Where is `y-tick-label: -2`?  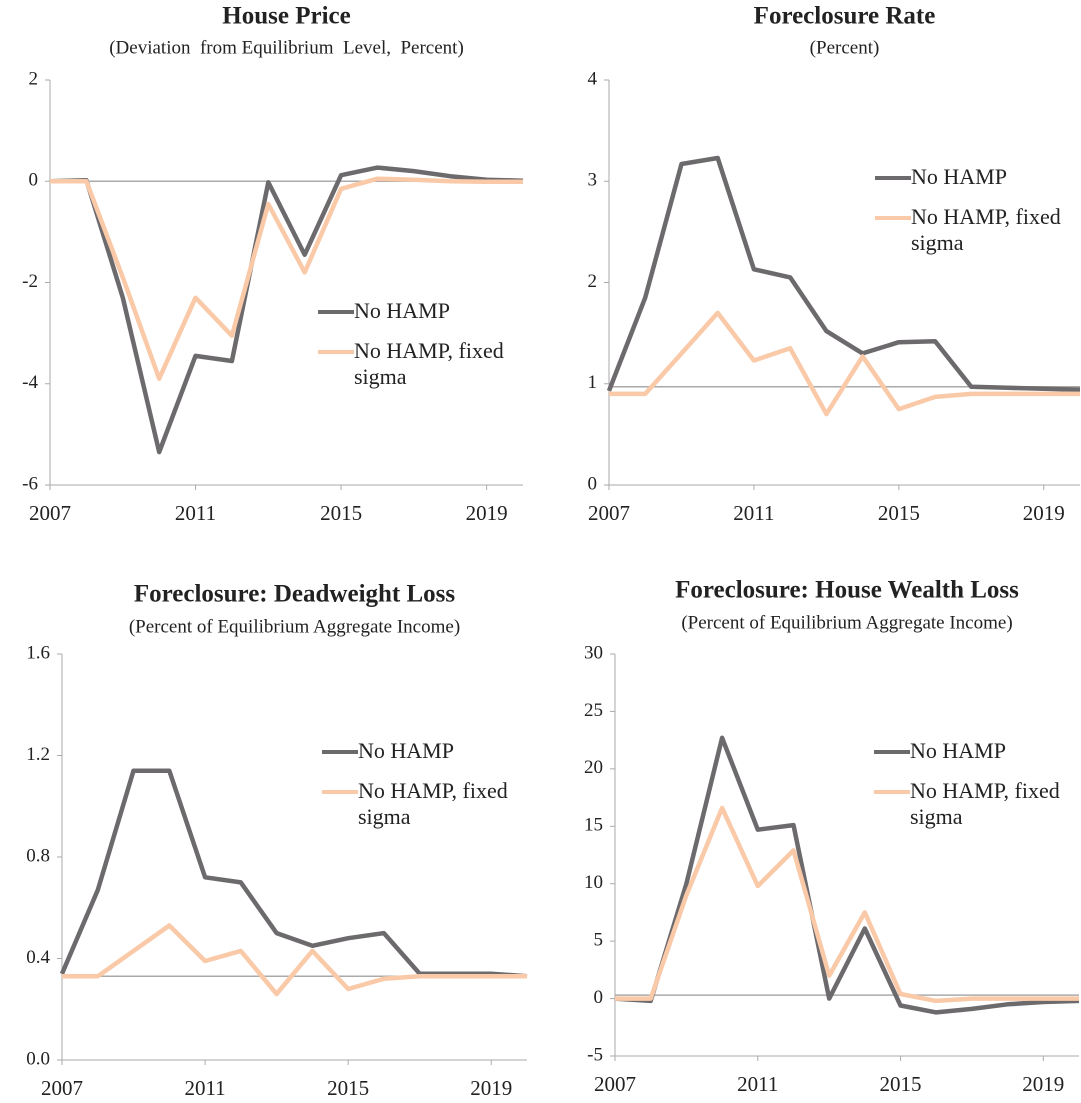
y-tick-label: -2 is located at coordinates (30, 281).